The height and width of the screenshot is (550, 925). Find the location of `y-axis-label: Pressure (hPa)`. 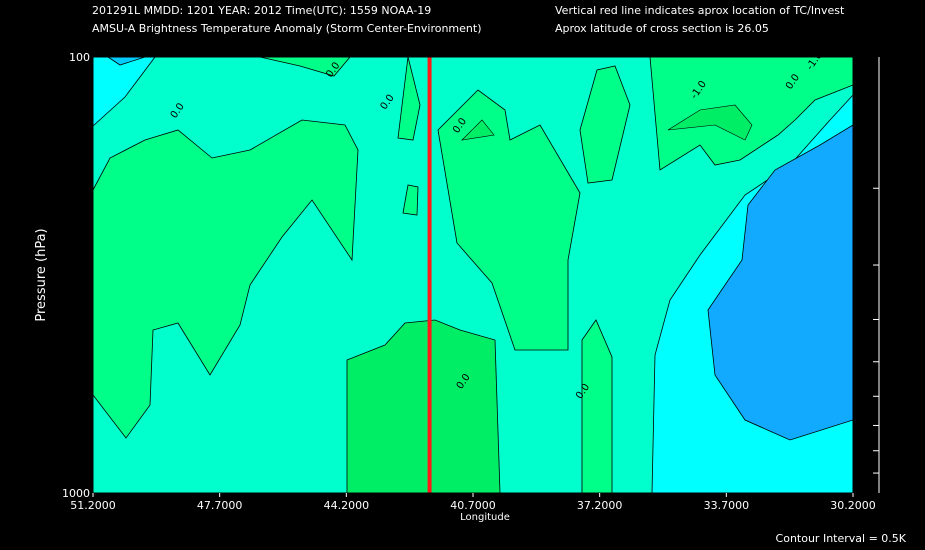

y-axis-label: Pressure (hPa) is located at coordinates (41, 274).